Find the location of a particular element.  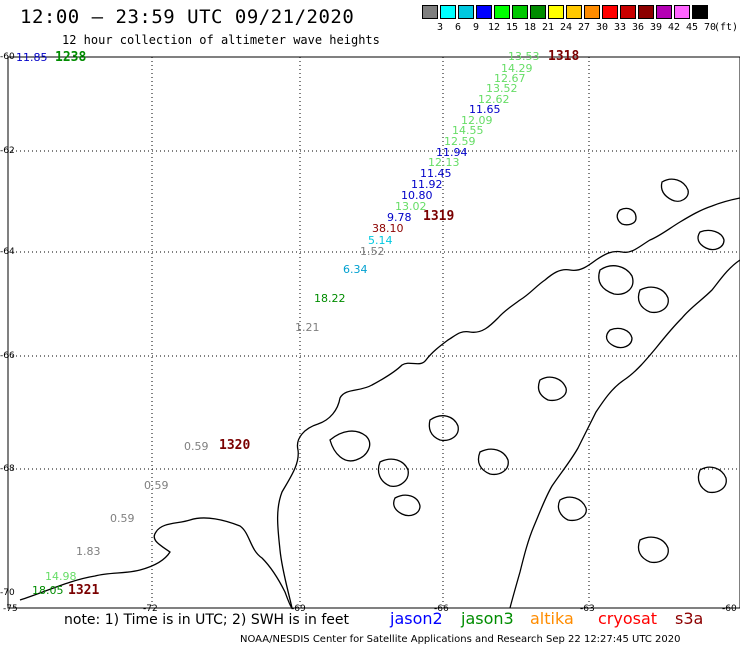

lon-label: -63 is located at coordinates (587, 609).